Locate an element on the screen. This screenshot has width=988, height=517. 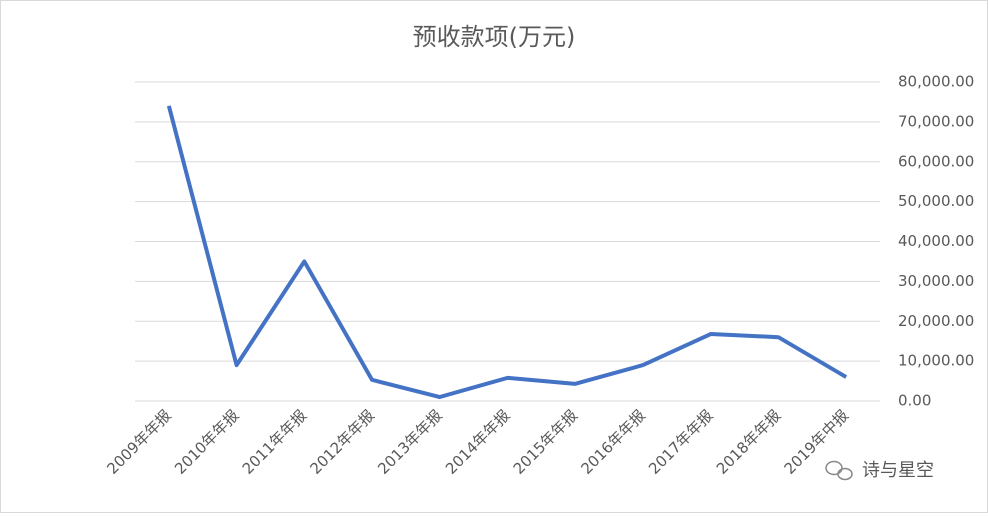
y-tick-label: 40,000.00 is located at coordinates (936, 241).